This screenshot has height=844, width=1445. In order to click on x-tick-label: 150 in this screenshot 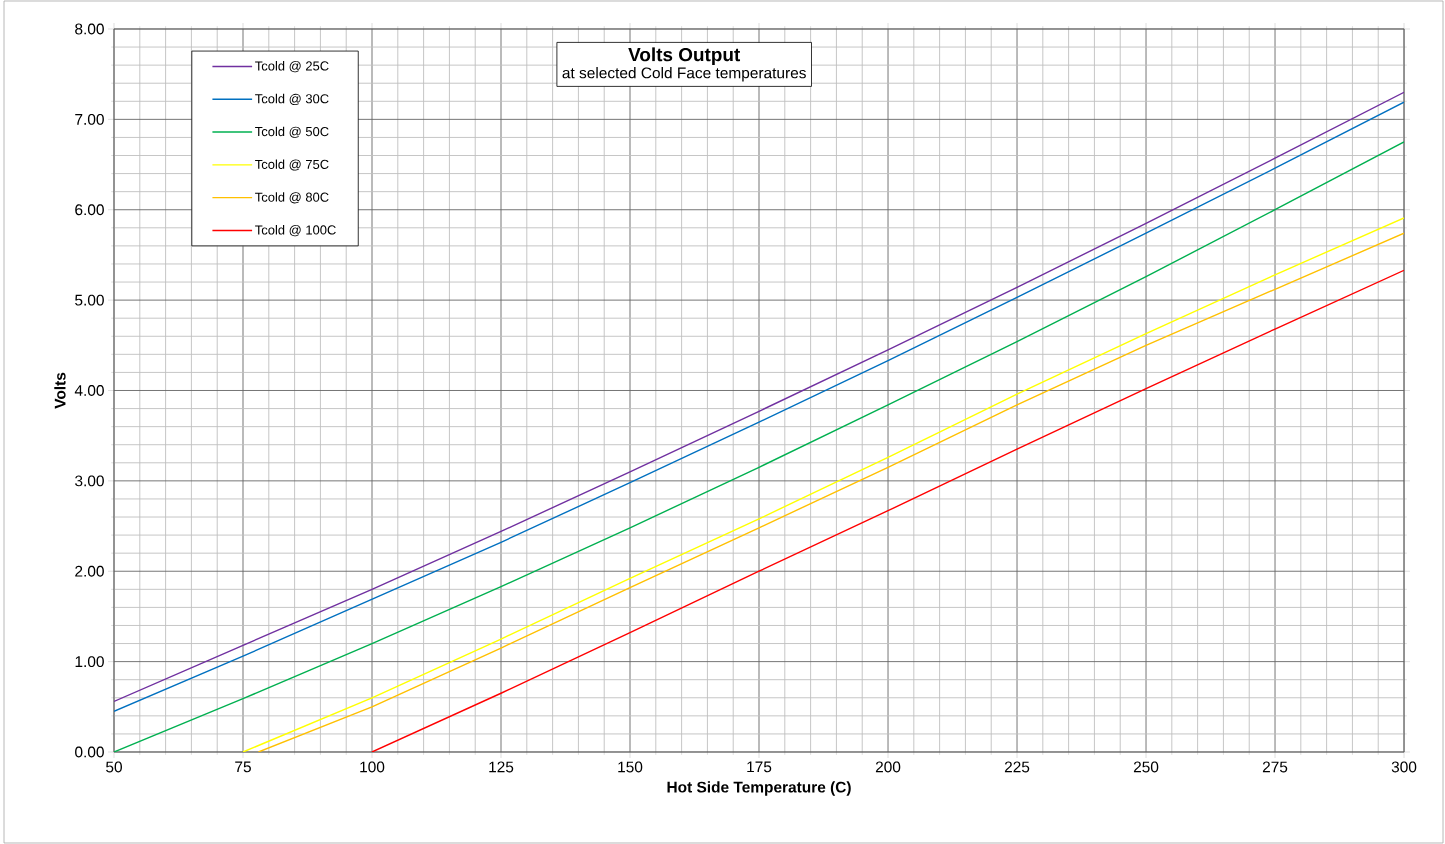, I will do `click(630, 767)`.